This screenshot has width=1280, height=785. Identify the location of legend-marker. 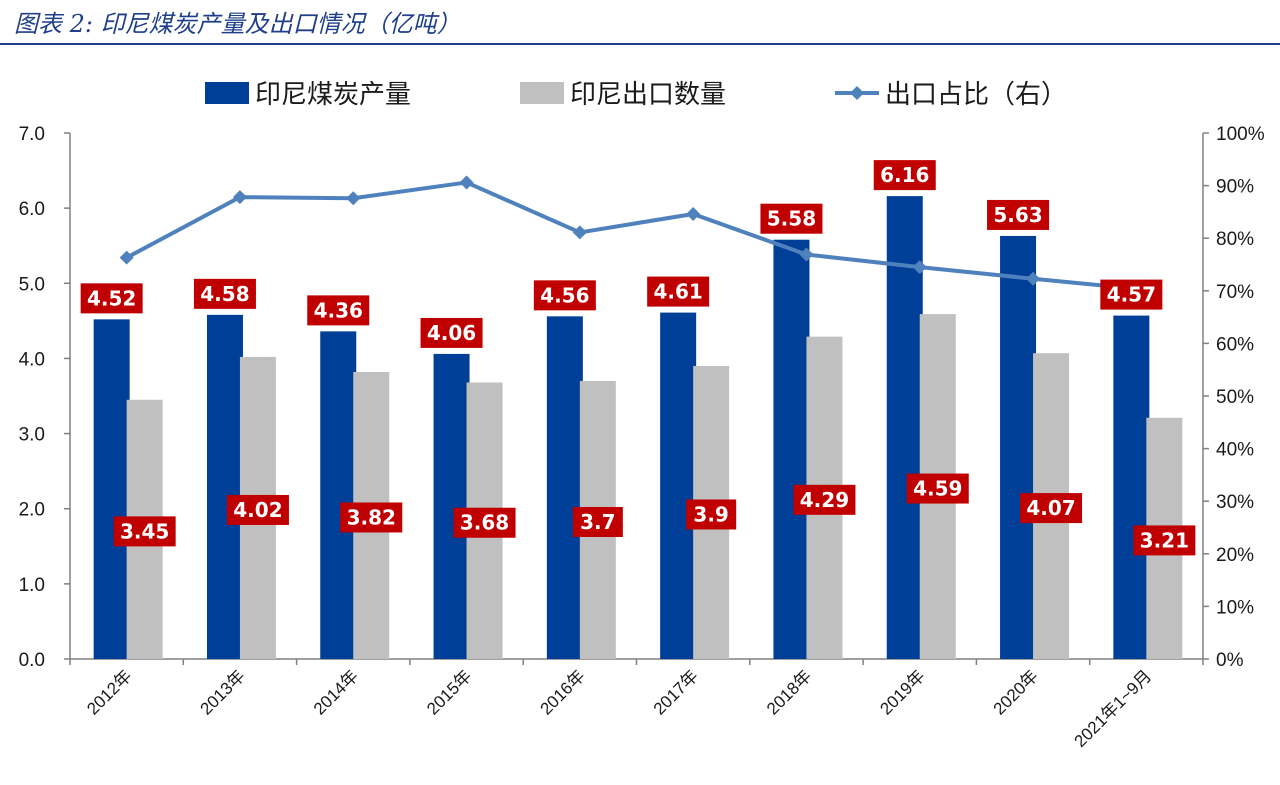
(857, 93).